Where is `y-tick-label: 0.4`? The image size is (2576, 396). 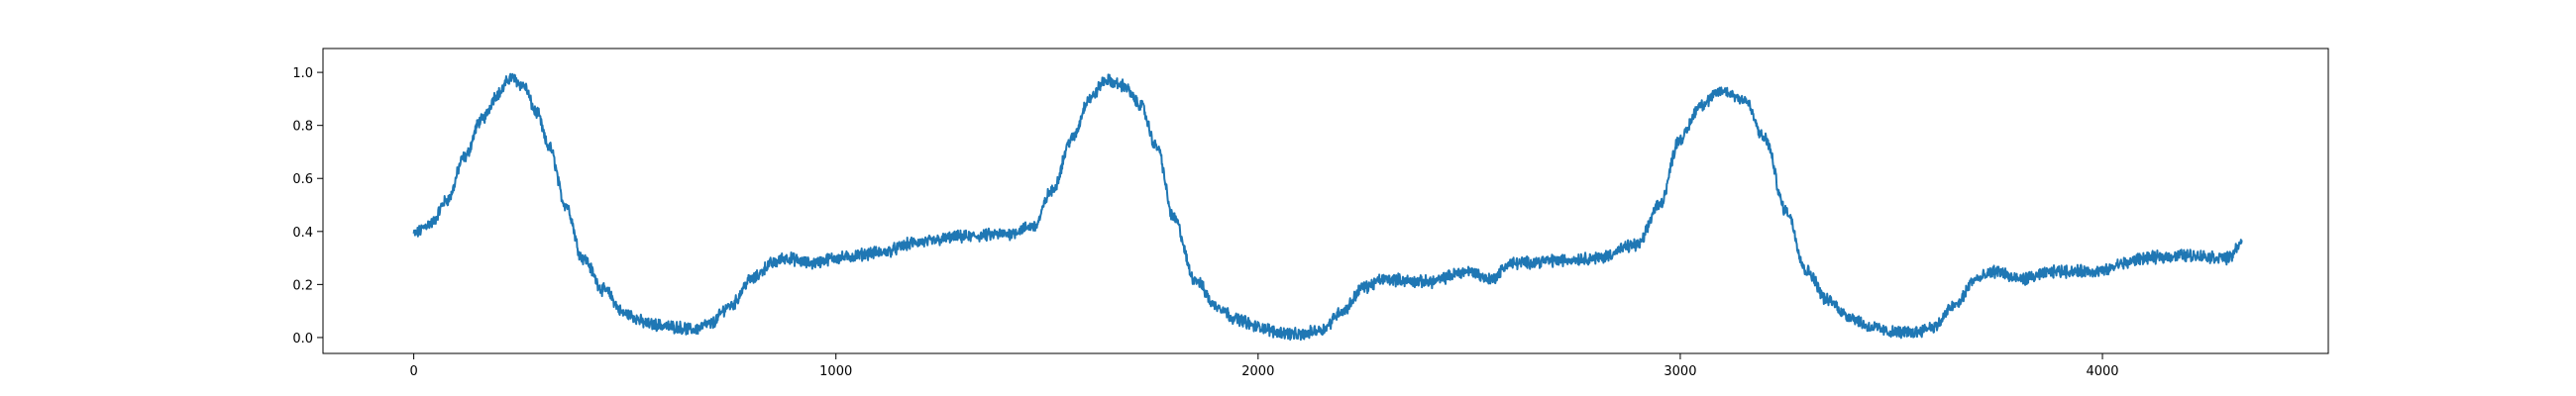
y-tick-label: 0.4 is located at coordinates (302, 234).